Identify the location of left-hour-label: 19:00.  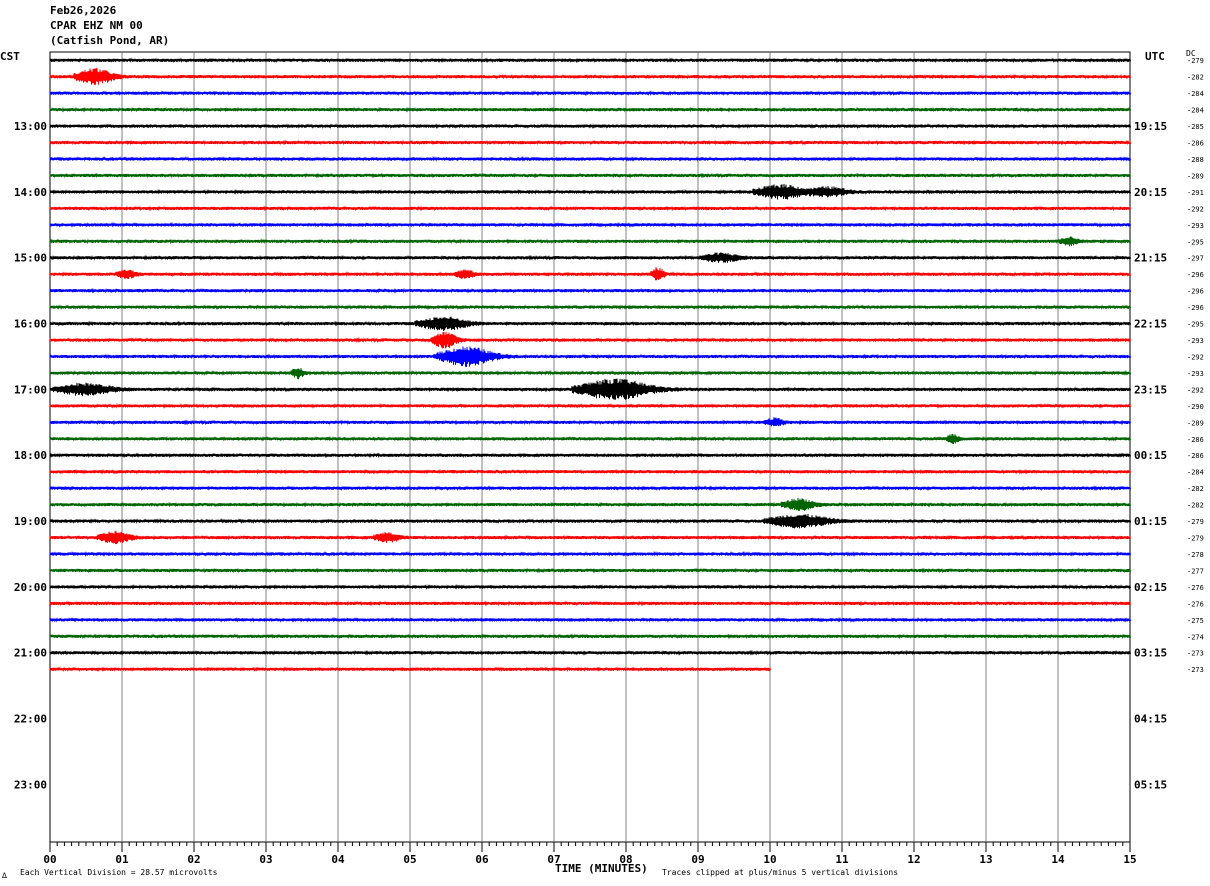
(30, 521).